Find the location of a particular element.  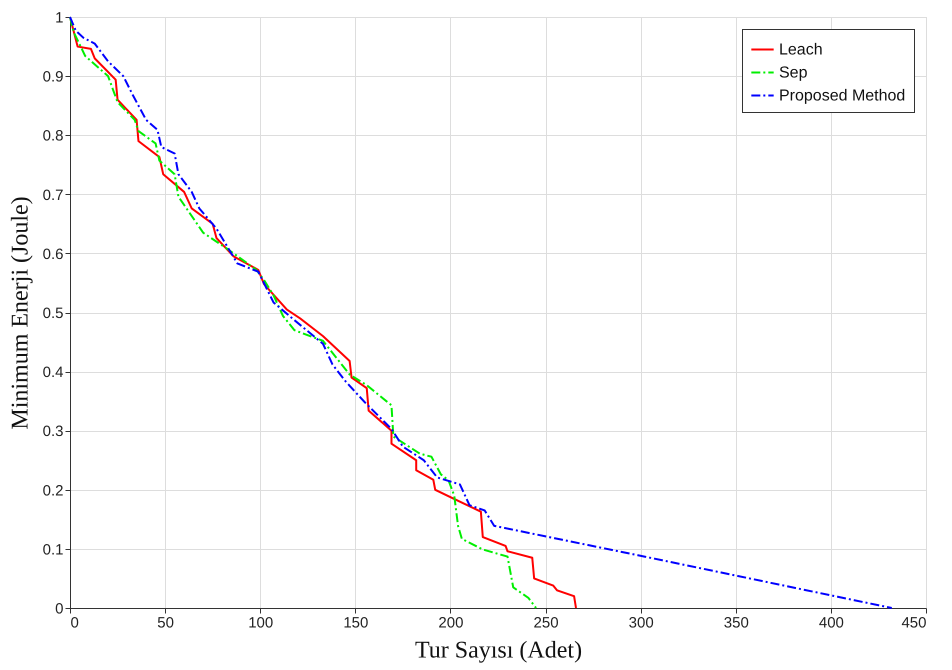

y-axis-title: Minimum Enerji (Joule) is located at coordinates (21, 313).